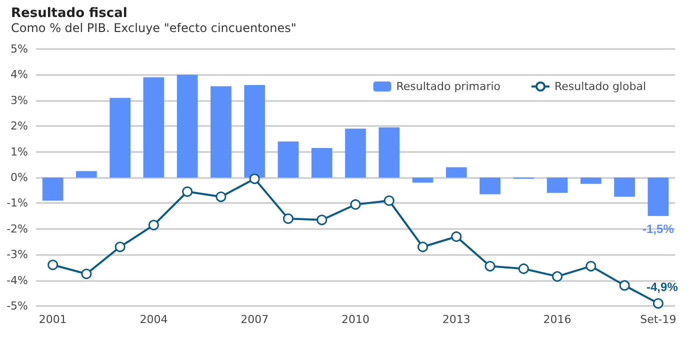 The width and height of the screenshot is (691, 349). I want to click on x-tick-label: 2004, so click(154, 319).